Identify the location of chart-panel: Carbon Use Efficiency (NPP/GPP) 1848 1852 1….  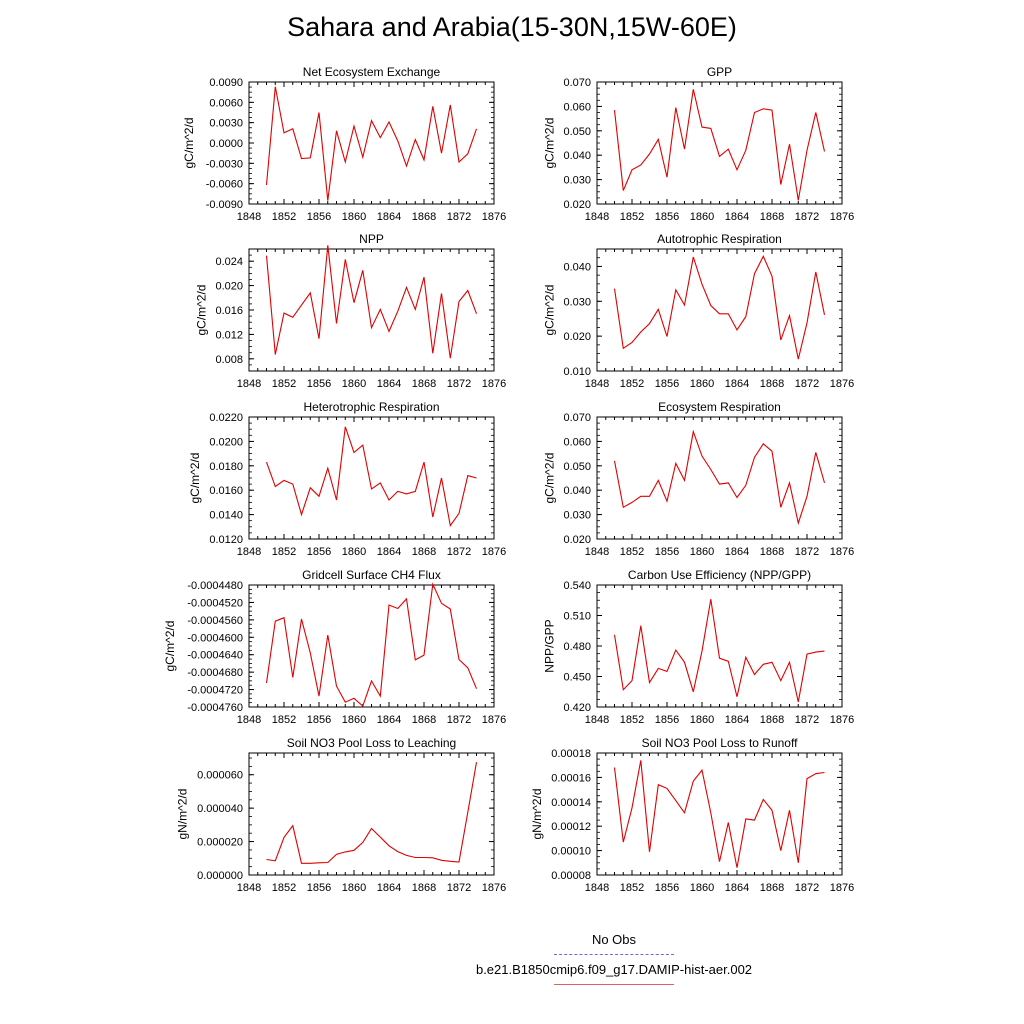
(699, 647).